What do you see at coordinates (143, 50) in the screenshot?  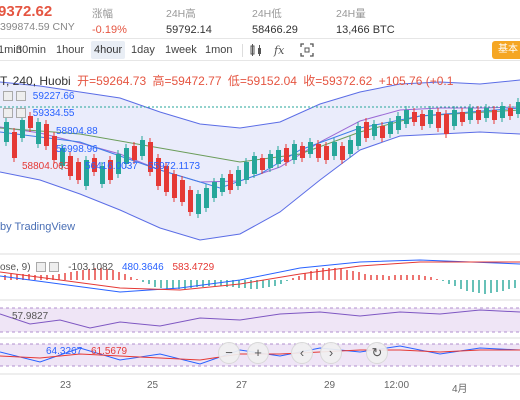 I see `interval-1day: 1day` at bounding box center [143, 50].